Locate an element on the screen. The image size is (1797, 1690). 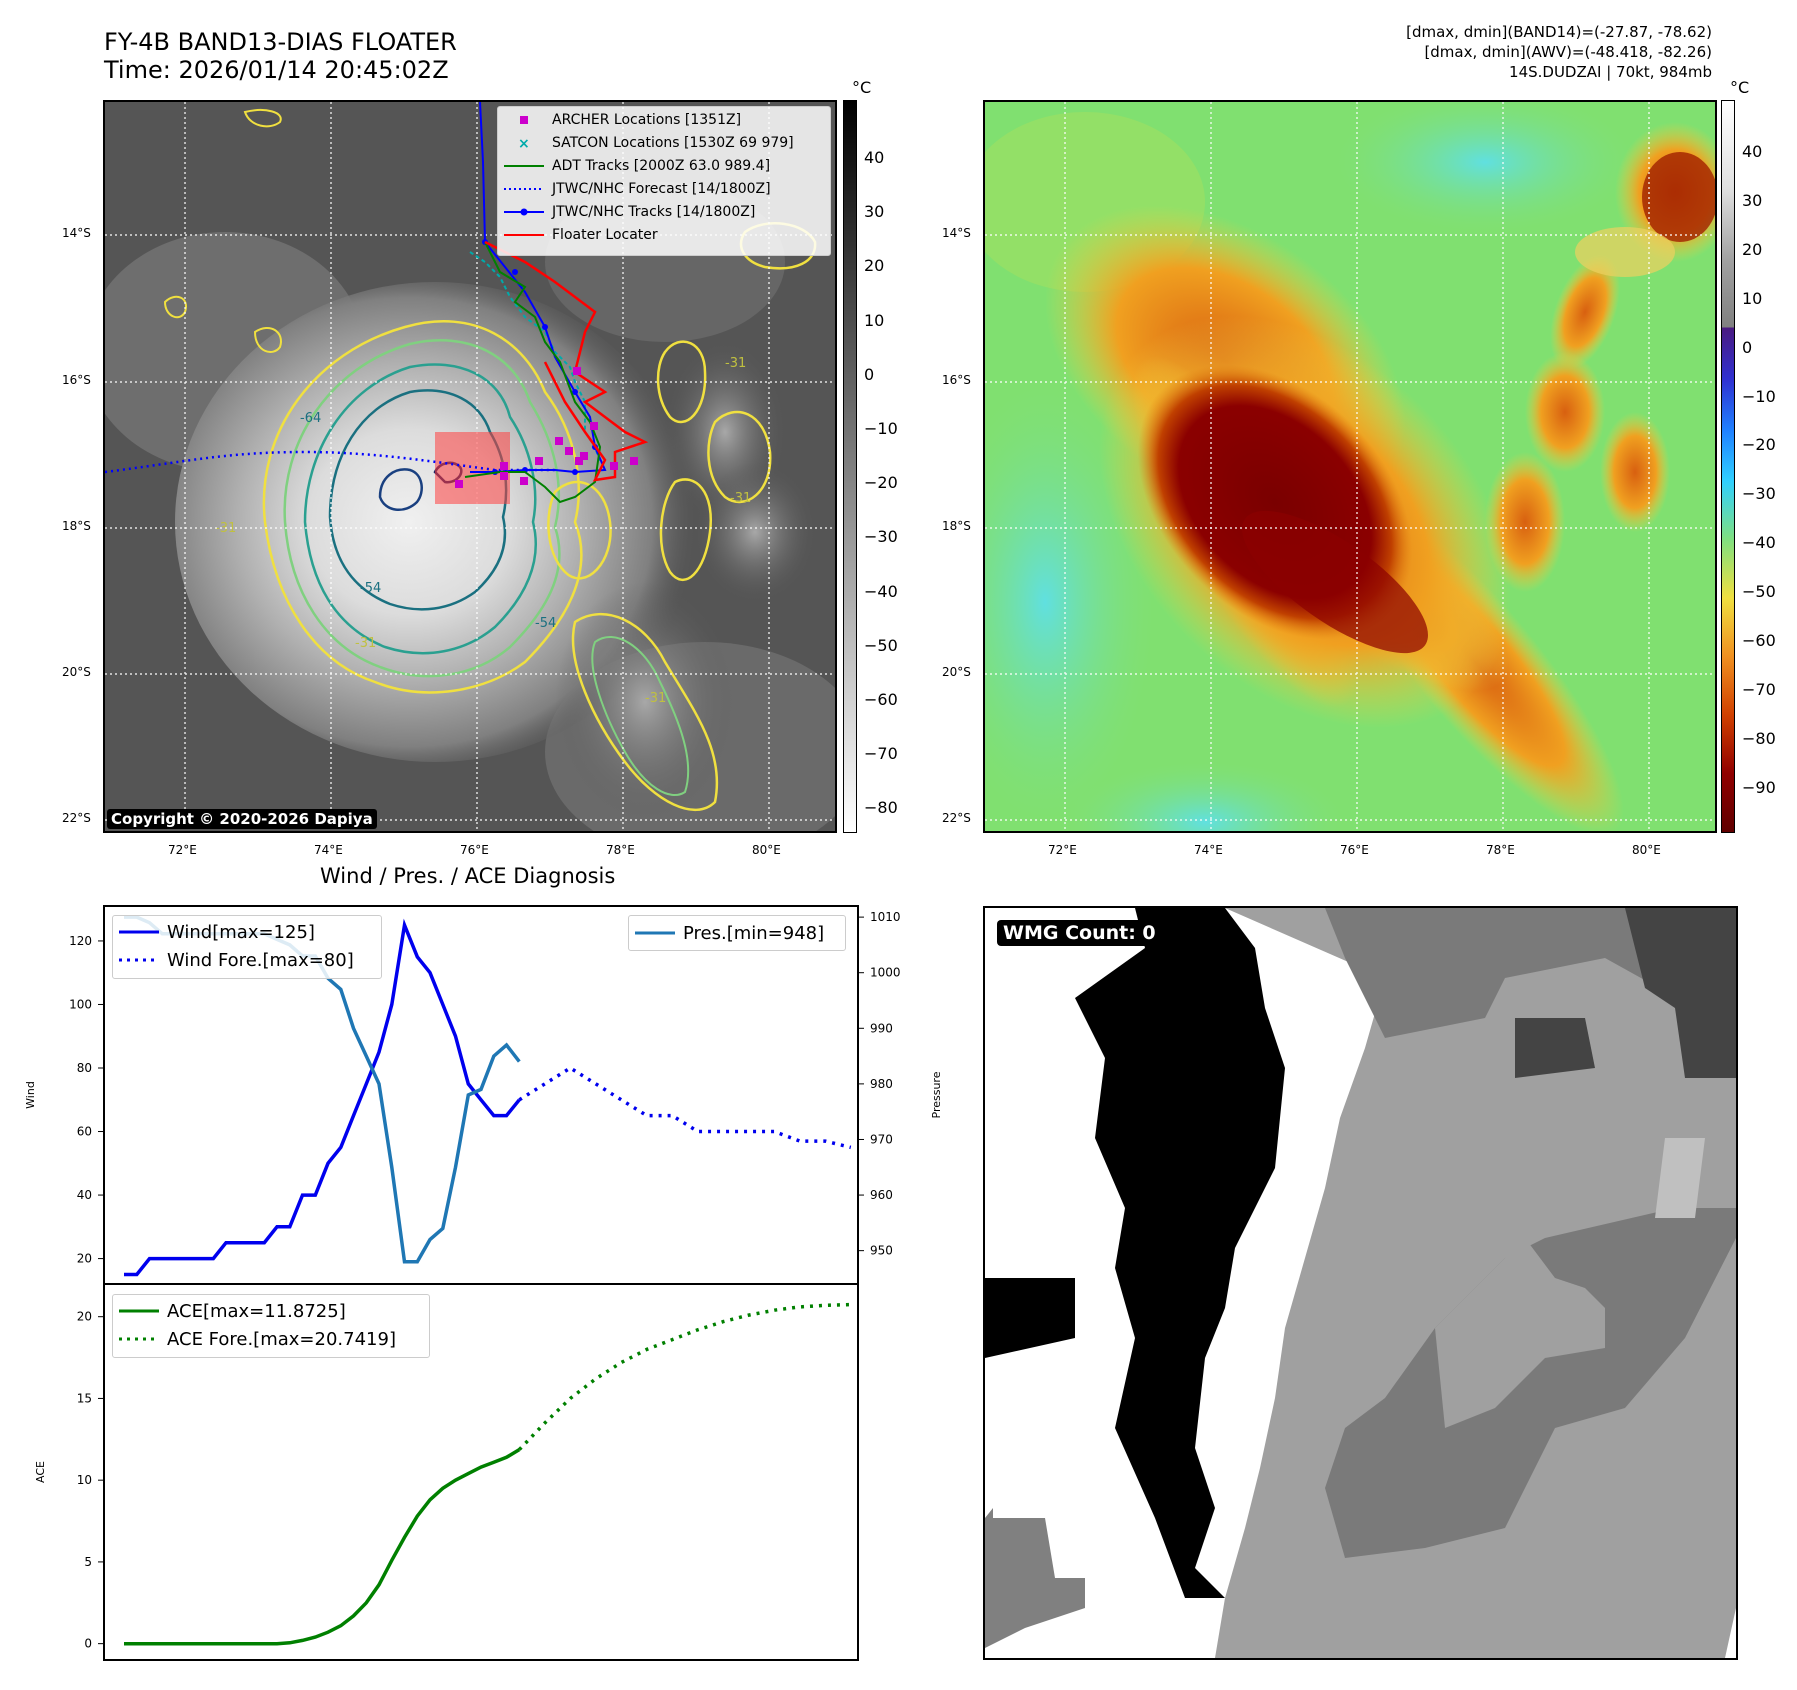
wind-forecast-line is located at coordinates (685, 1107).